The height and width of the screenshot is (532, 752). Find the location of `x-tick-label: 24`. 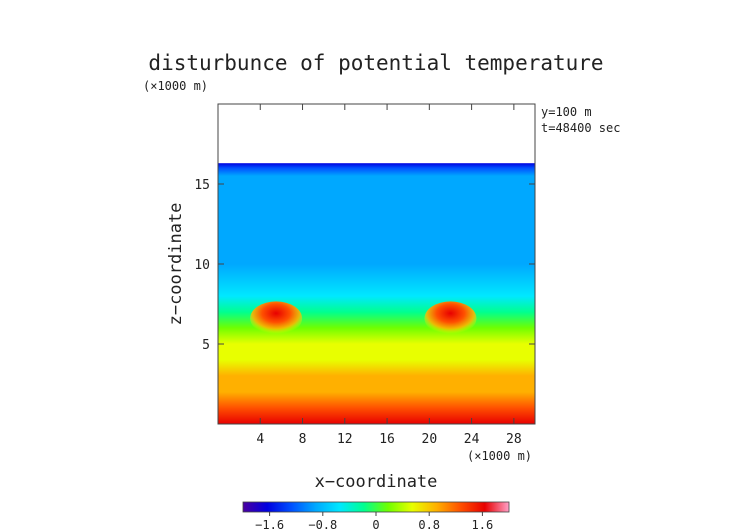

x-tick-label: 24 is located at coordinates (472, 439).